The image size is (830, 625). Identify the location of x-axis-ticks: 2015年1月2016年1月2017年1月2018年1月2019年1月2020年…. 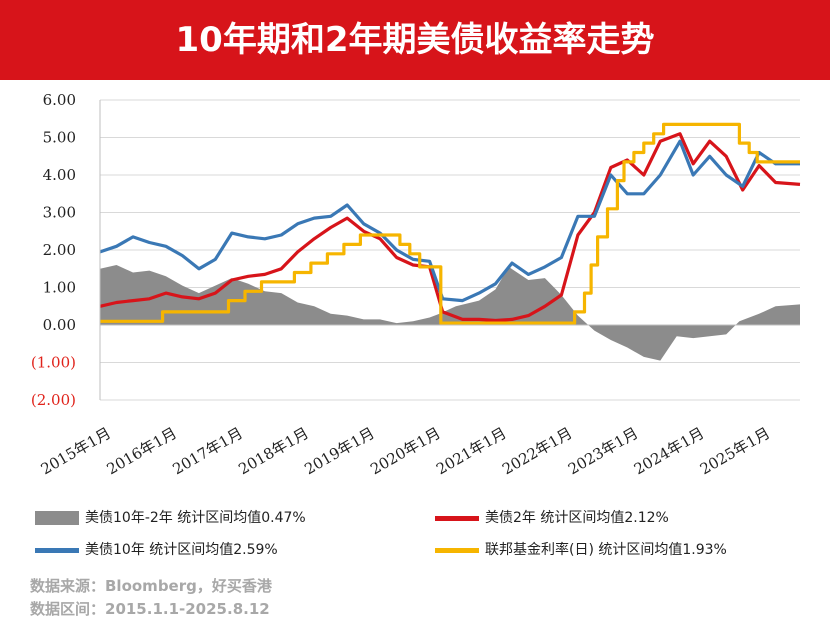
(405, 451).